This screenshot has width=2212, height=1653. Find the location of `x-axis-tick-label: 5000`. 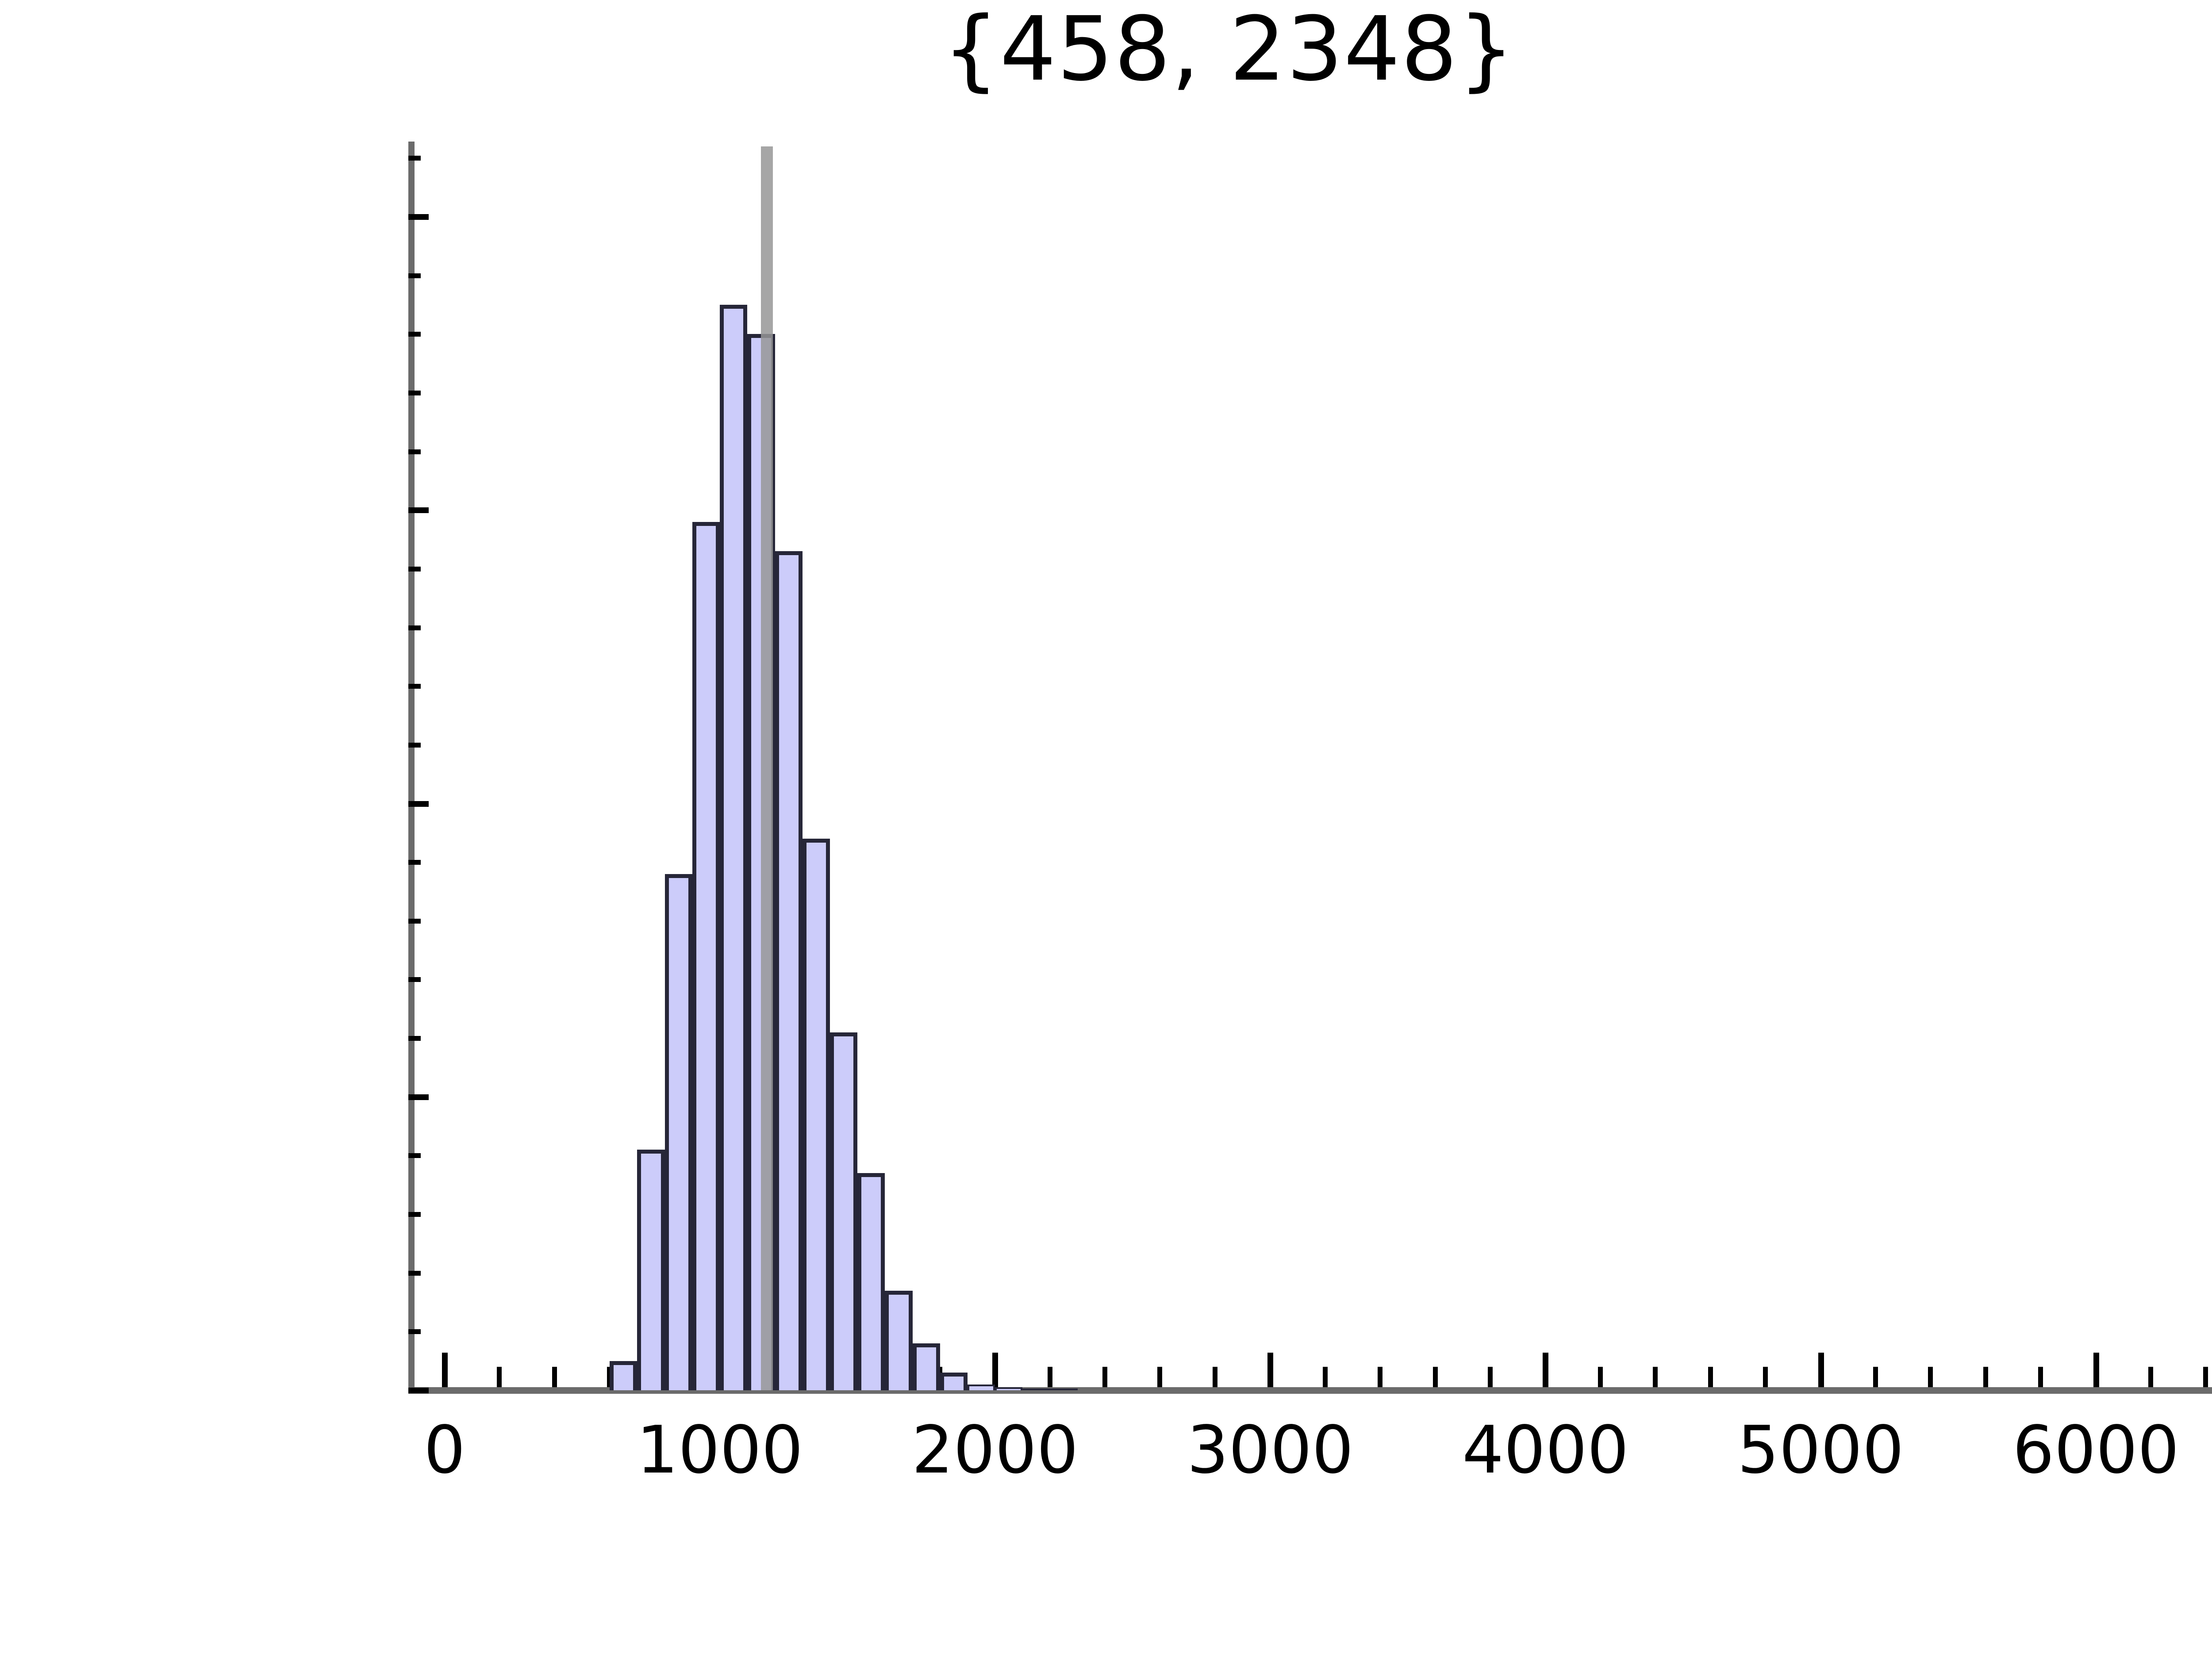

x-axis-tick-label: 5000 is located at coordinates (1820, 1450).